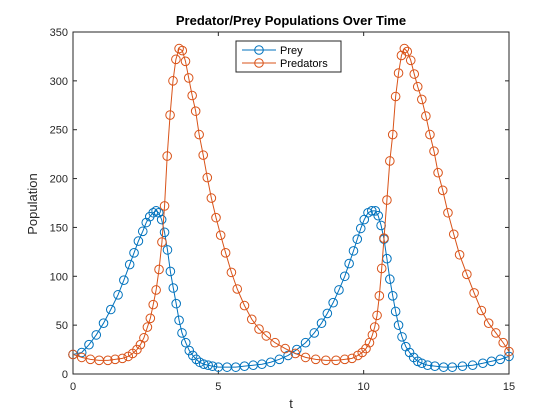  What do you see at coordinates (59, 228) in the screenshot?
I see `y-tick-label: 150` at bounding box center [59, 228].